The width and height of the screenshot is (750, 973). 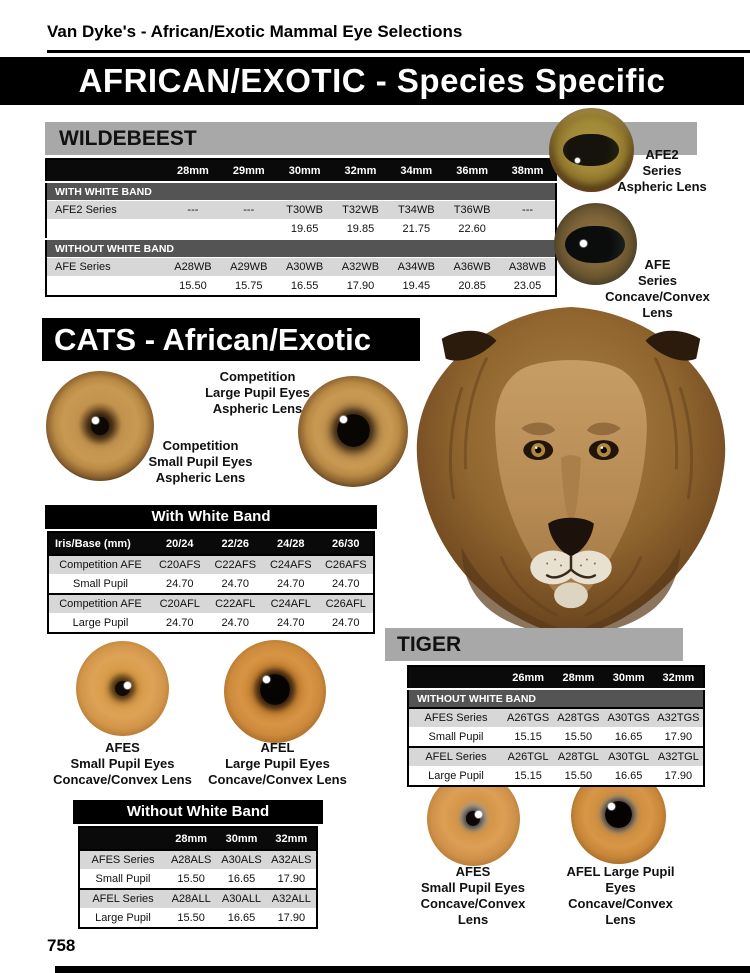 I want to click on table-cell: 19.85, so click(x=360, y=229).